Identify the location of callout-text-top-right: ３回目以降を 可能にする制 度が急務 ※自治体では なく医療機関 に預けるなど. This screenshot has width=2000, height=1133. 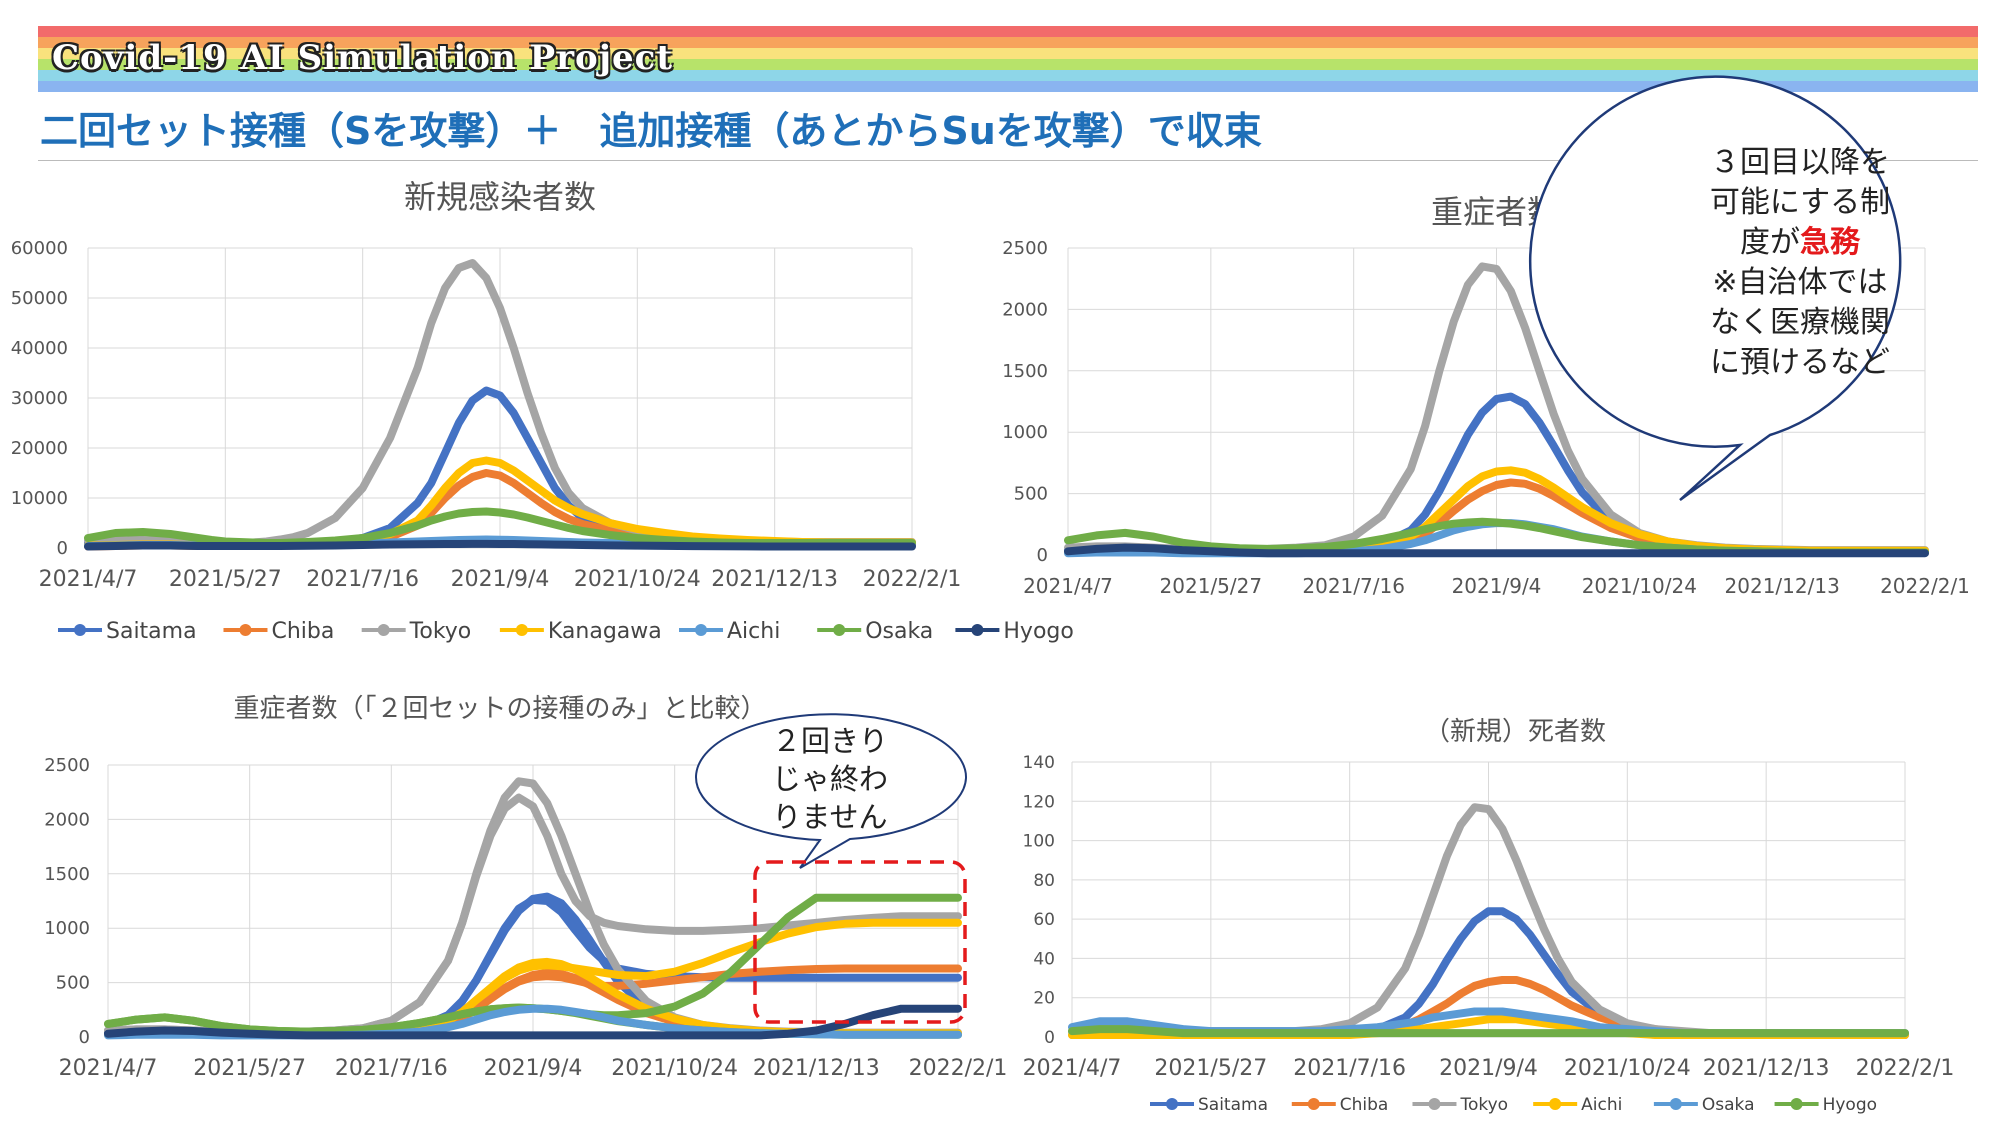
(1800, 263).